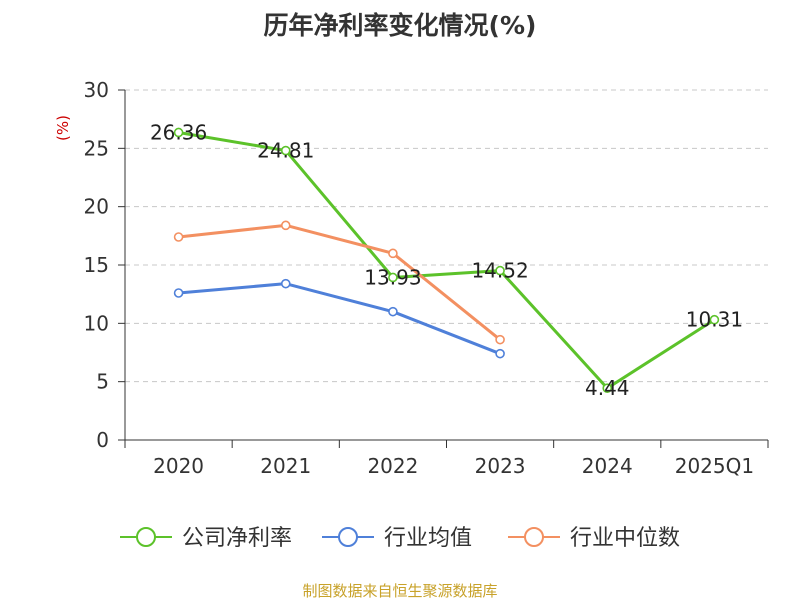 The image size is (800, 601). I want to click on chart-title: 历年净利率变化情况(%), so click(400, 25).